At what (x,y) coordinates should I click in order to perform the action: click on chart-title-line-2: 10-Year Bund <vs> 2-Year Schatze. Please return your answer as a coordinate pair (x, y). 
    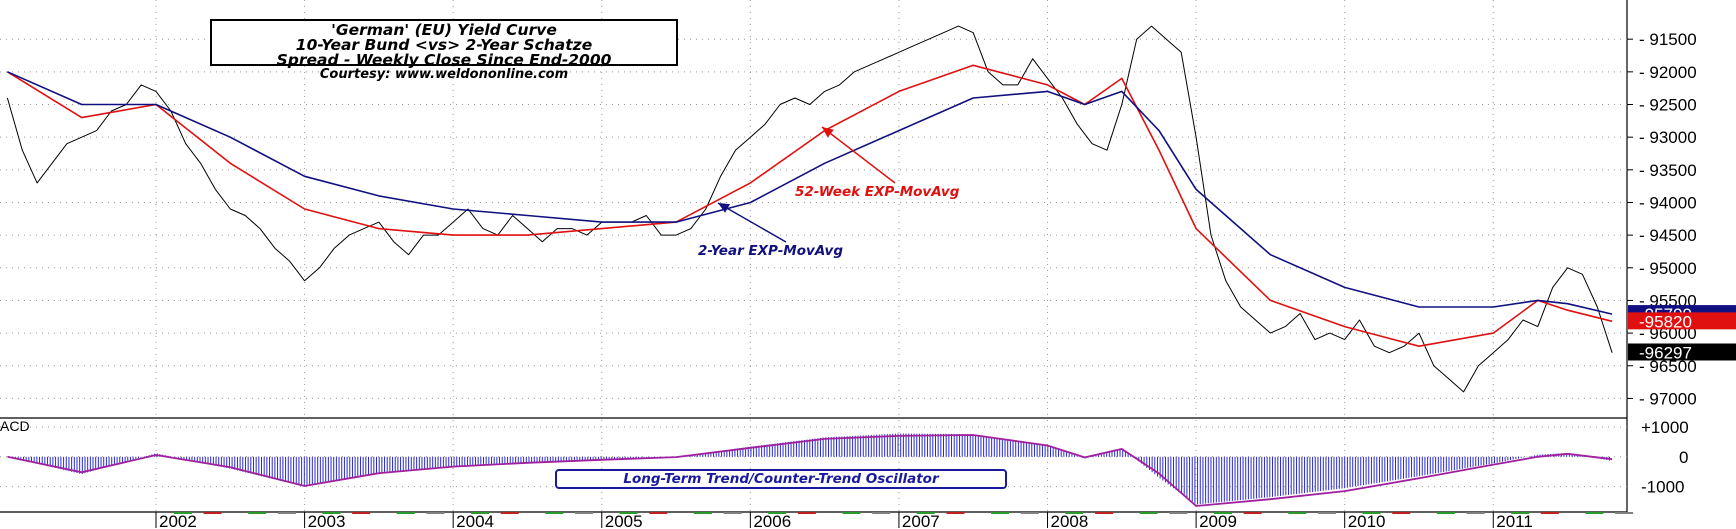
    Looking at the image, I should click on (444, 45).